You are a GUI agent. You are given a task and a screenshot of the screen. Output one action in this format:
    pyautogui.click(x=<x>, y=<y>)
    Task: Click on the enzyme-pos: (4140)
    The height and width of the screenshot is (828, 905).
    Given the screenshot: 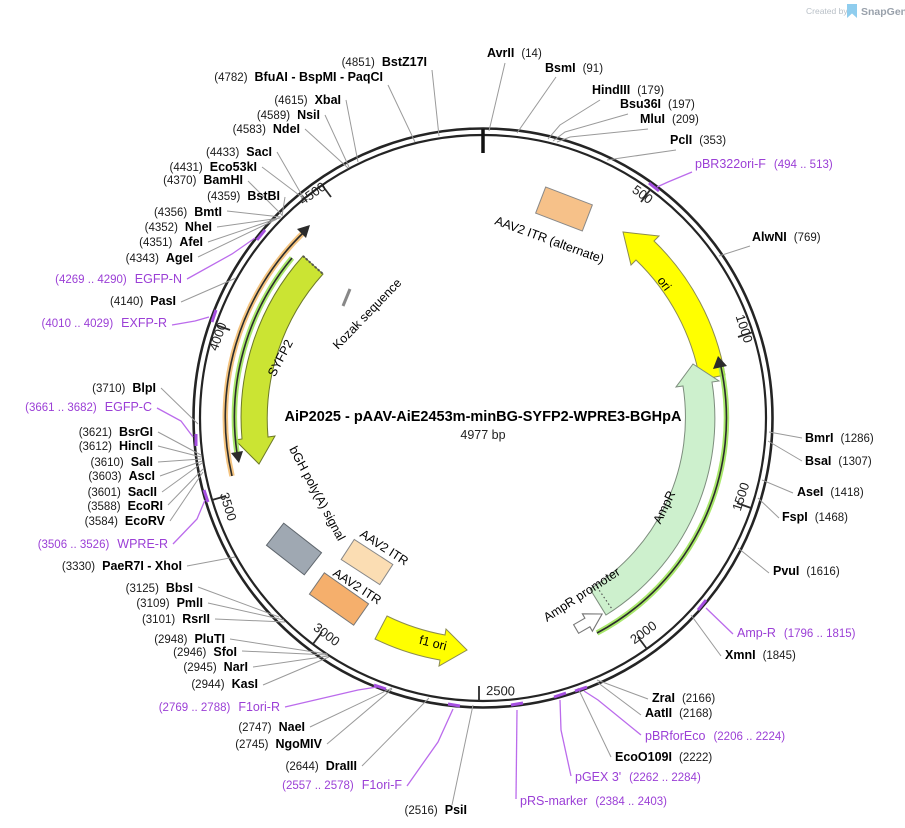 What is the action you would take?
    pyautogui.click(x=126, y=302)
    